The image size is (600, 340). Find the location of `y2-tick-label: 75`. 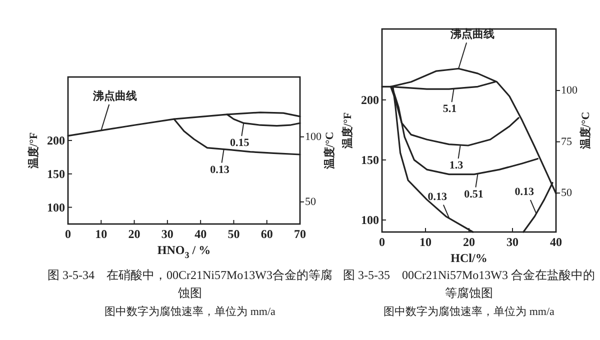

y2-tick-label: 75 is located at coordinates (566, 142).